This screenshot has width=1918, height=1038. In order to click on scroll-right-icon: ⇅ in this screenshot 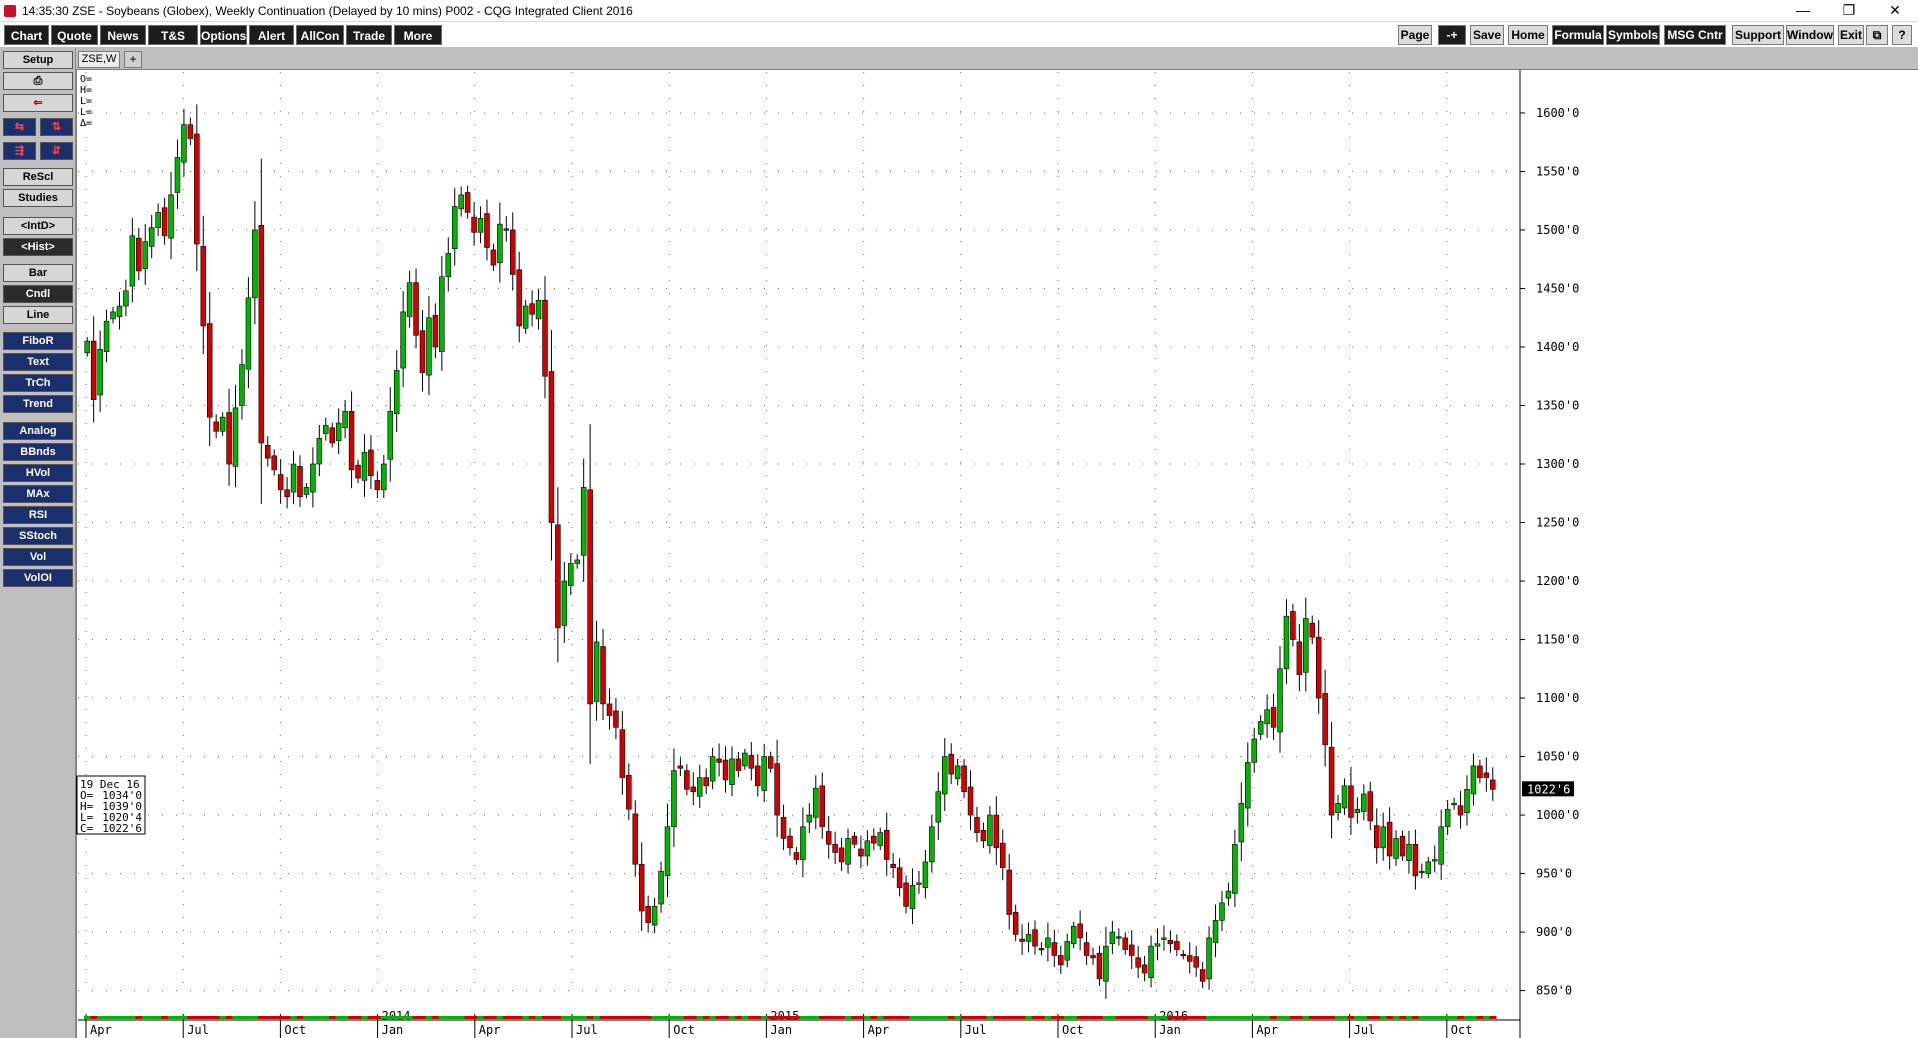, I will do `click(56, 127)`.